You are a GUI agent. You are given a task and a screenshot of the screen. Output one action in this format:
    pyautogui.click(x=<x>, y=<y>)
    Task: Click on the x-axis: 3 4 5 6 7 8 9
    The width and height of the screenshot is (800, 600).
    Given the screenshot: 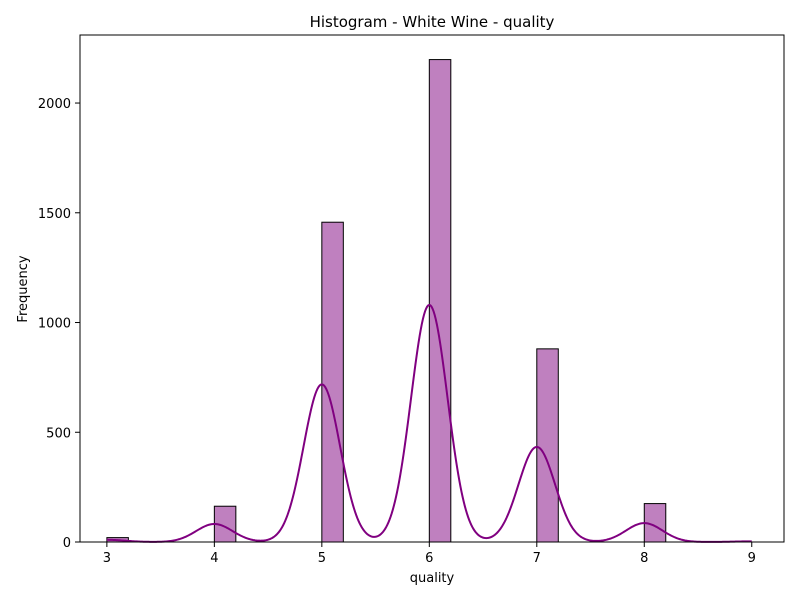 What is the action you would take?
    pyautogui.click(x=429, y=554)
    